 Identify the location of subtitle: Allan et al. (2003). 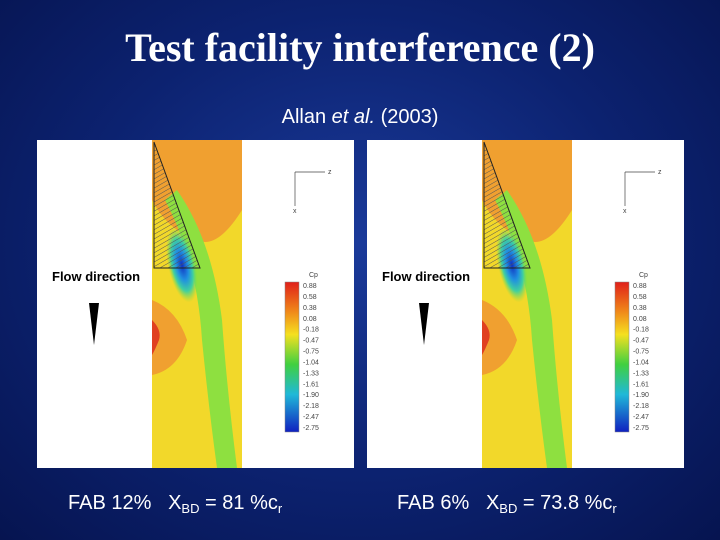
(360, 117).